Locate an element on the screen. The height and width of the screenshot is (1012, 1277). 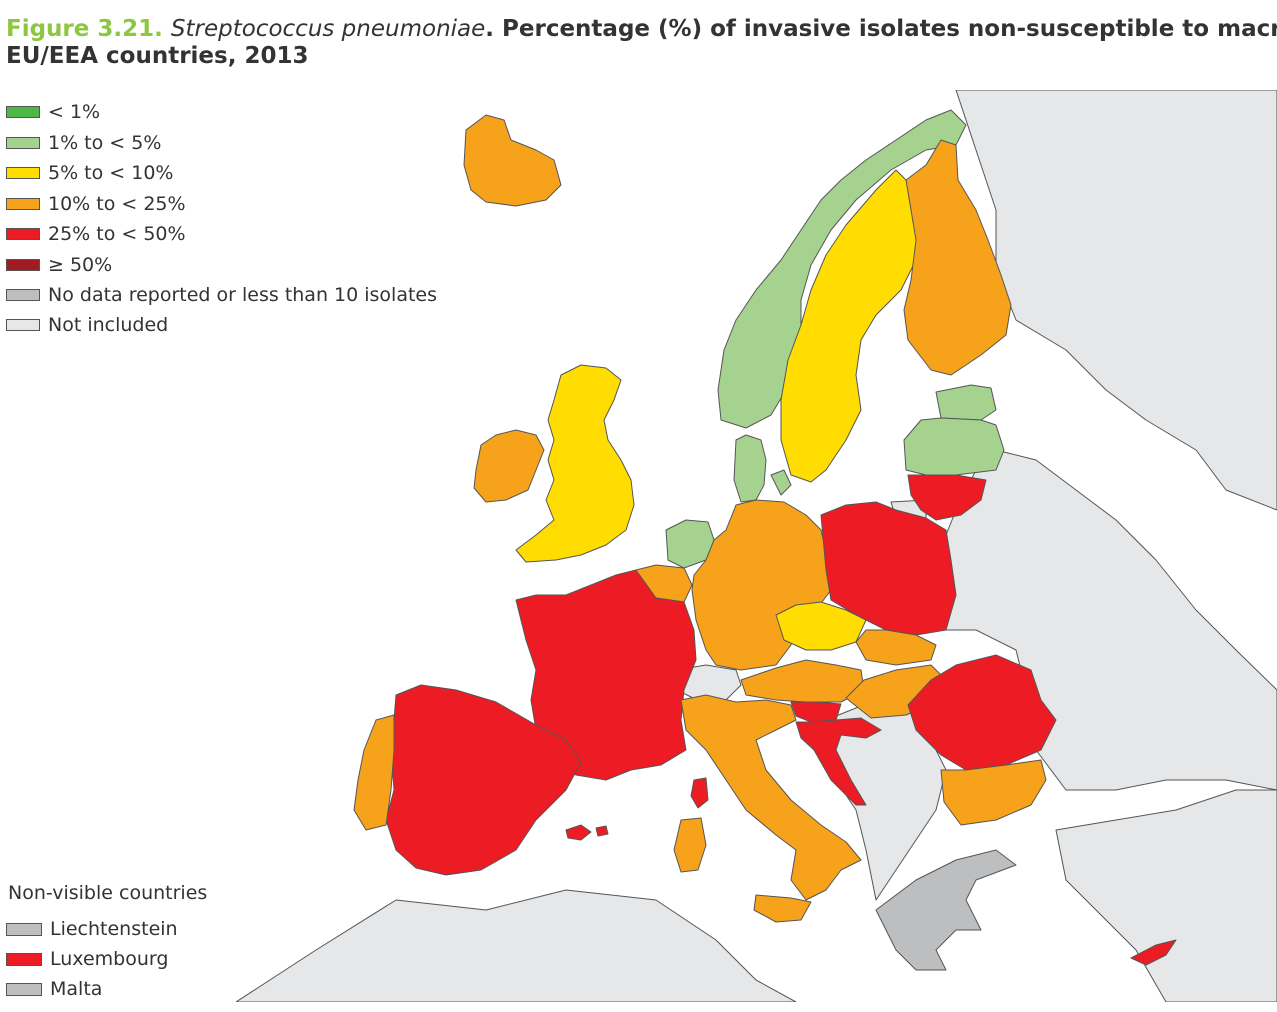
legend-item: 25% to < 50% is located at coordinates (96, 234).